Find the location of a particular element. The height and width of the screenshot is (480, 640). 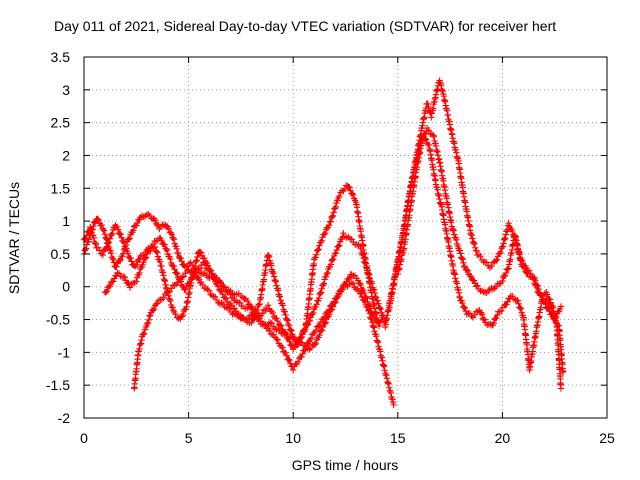

y-tick-label: -1 is located at coordinates (64, 352).